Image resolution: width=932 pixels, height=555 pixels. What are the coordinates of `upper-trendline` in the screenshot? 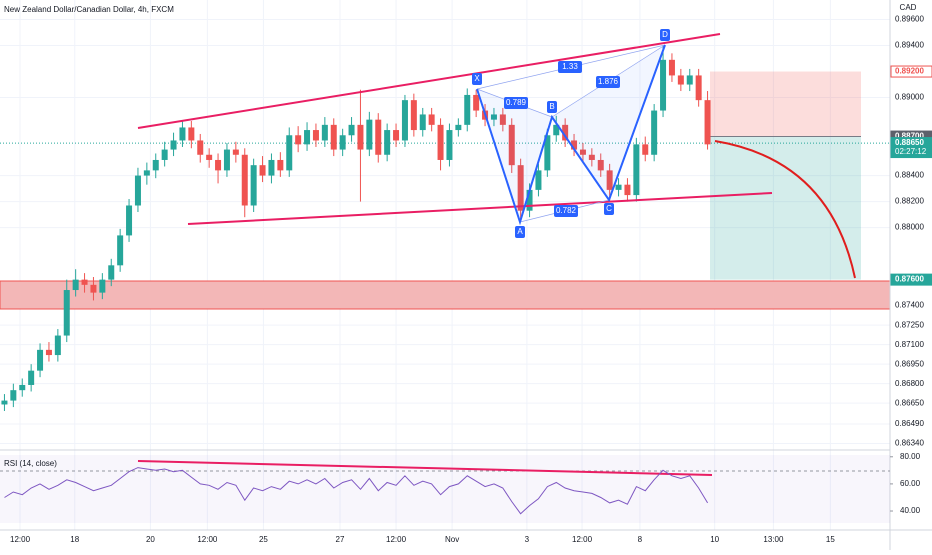 It's located at (429, 81).